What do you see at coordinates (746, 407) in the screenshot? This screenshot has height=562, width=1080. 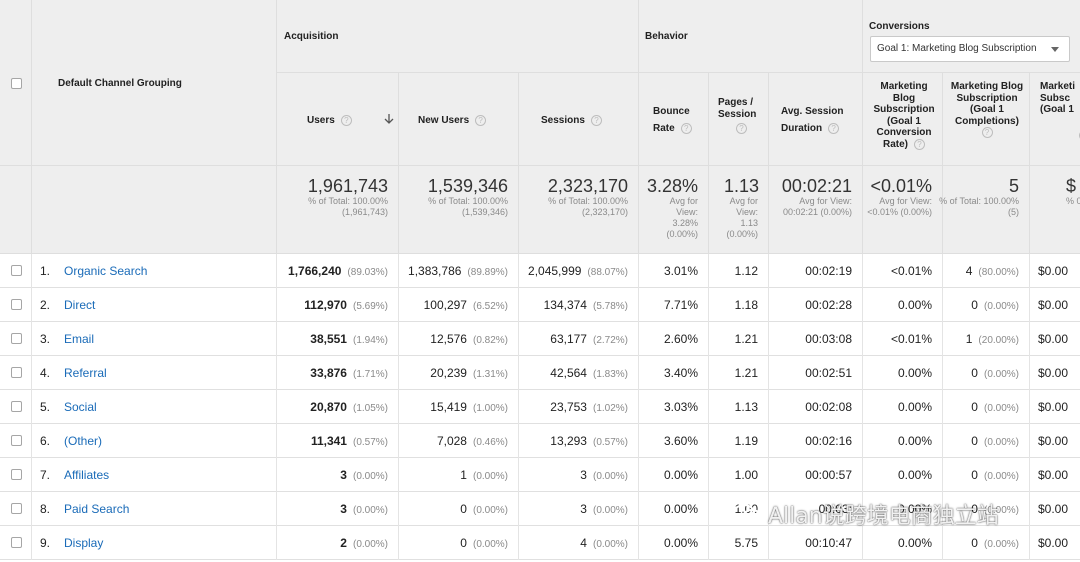 I see `cell-pages: 1.13` at bounding box center [746, 407].